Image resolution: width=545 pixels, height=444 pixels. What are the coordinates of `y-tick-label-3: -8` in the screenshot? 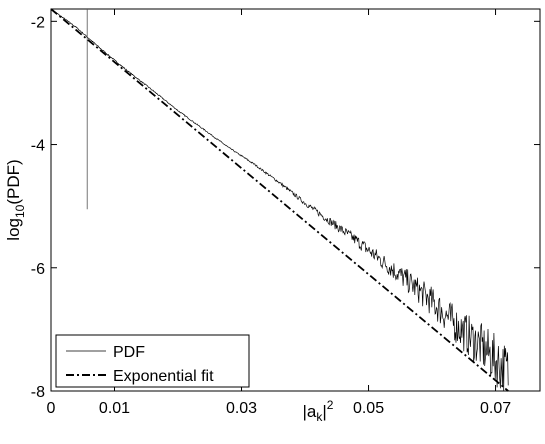 It's located at (38, 392).